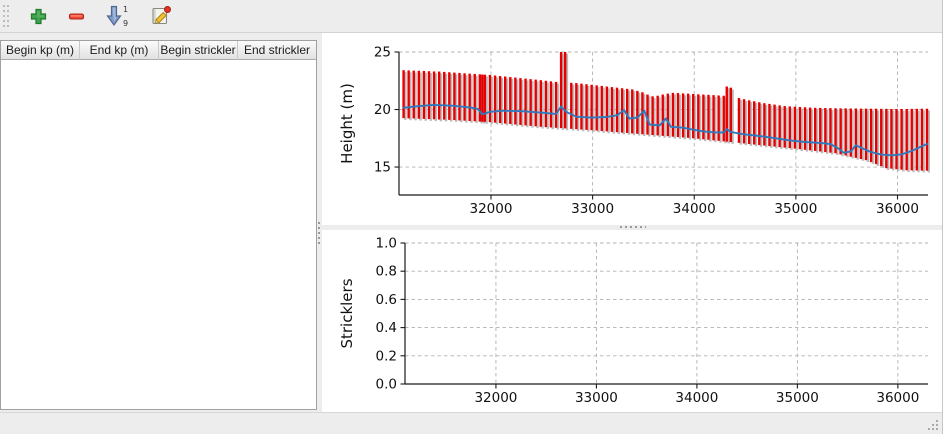 The image size is (943, 434). Describe the element at coordinates (386, 300) in the screenshot. I see `svg-text: 0.6` at that location.